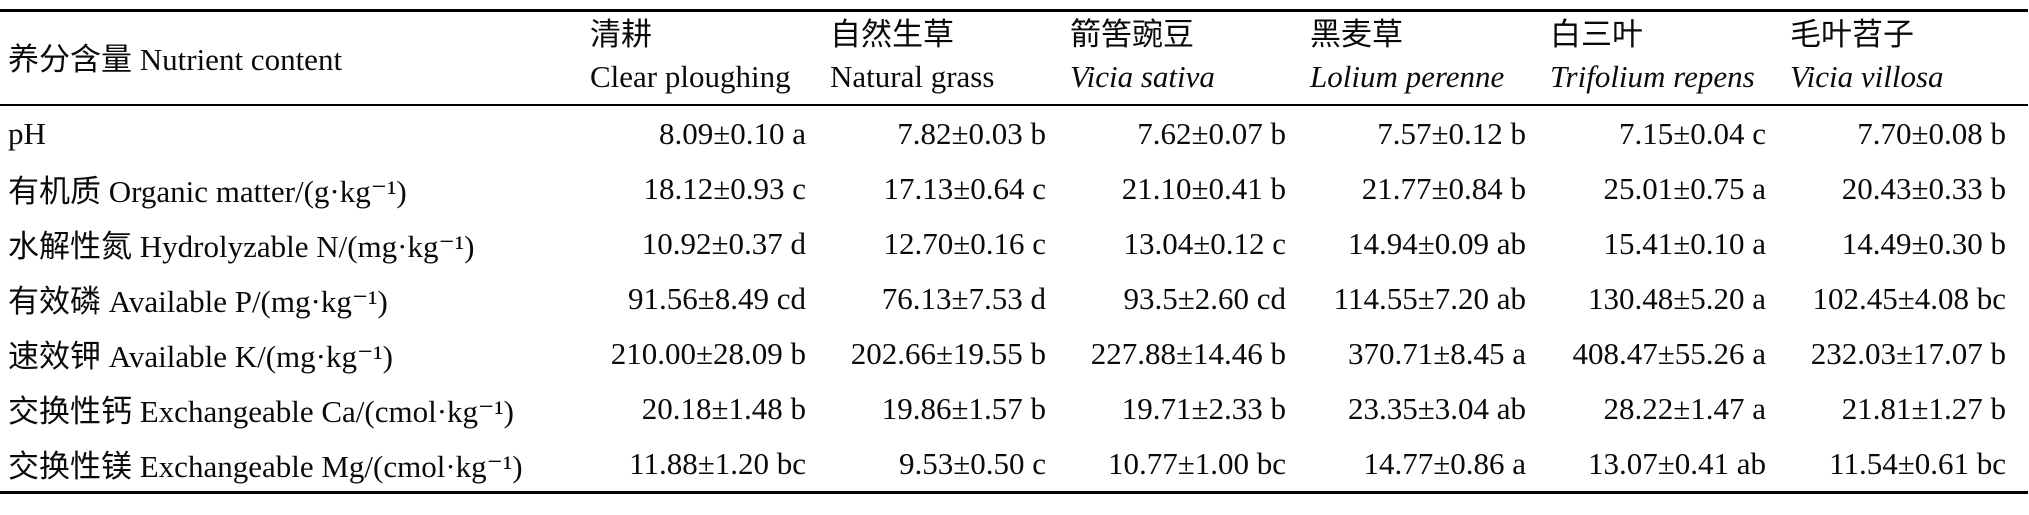 This screenshot has height=515, width=2029. What do you see at coordinates (964, 188) in the screenshot?
I see `value-cell: 17.13±0.64 c` at bounding box center [964, 188].